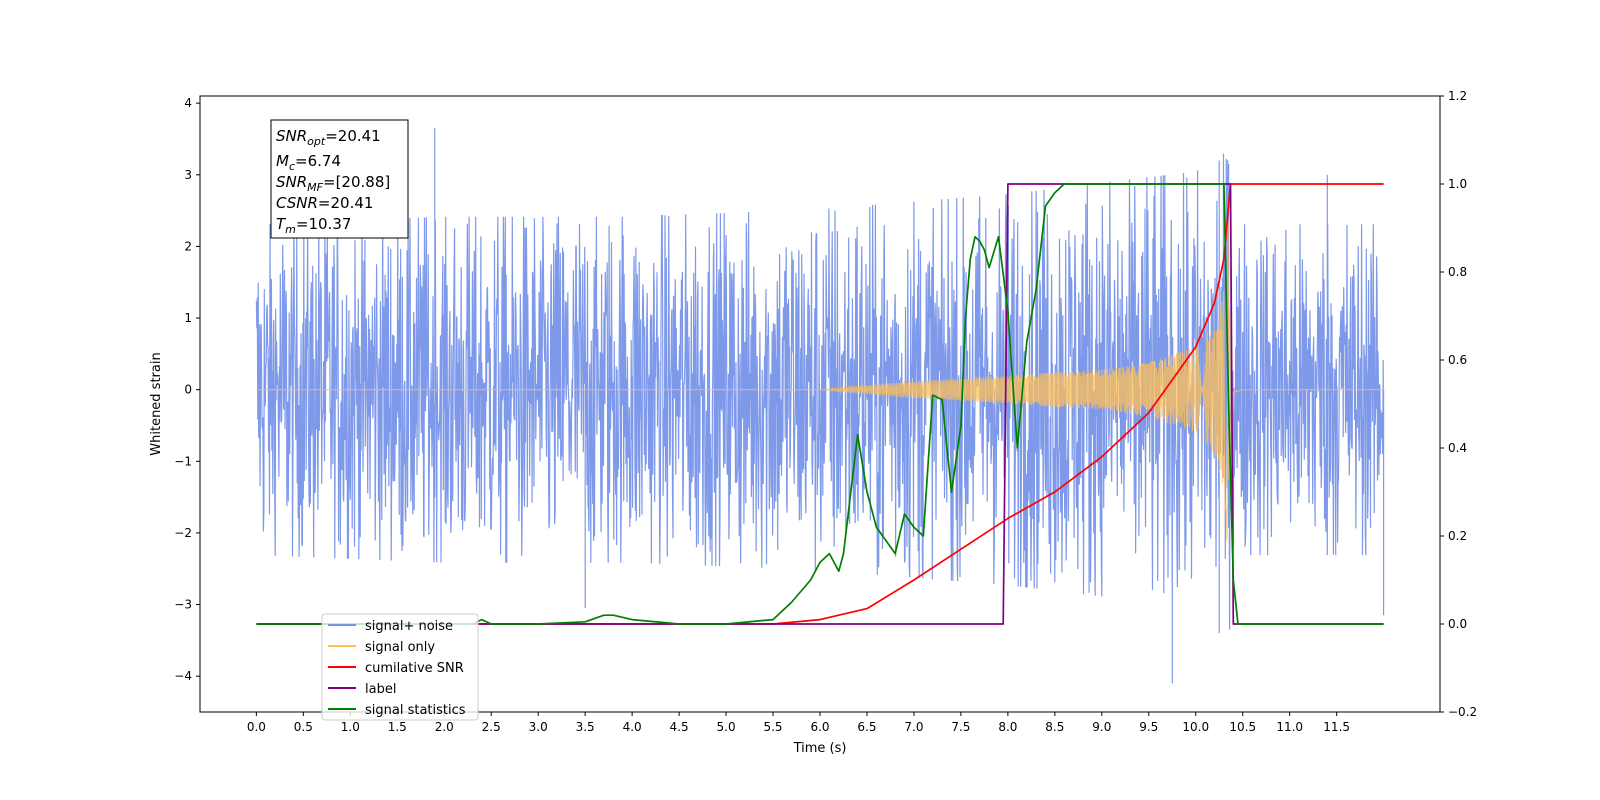  I want to click on legend-label-cumulative-snr: cumilative SNR, so click(414, 668).